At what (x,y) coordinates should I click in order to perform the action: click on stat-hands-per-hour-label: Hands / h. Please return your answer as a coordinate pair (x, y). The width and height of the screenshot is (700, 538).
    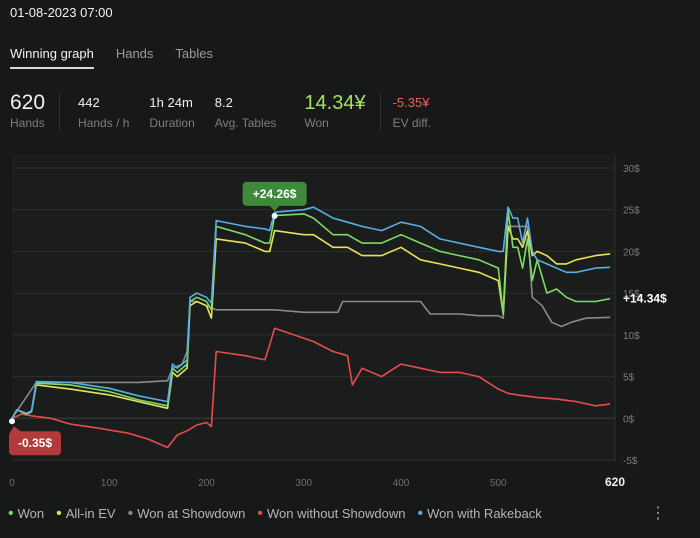
    Looking at the image, I should click on (104, 123).